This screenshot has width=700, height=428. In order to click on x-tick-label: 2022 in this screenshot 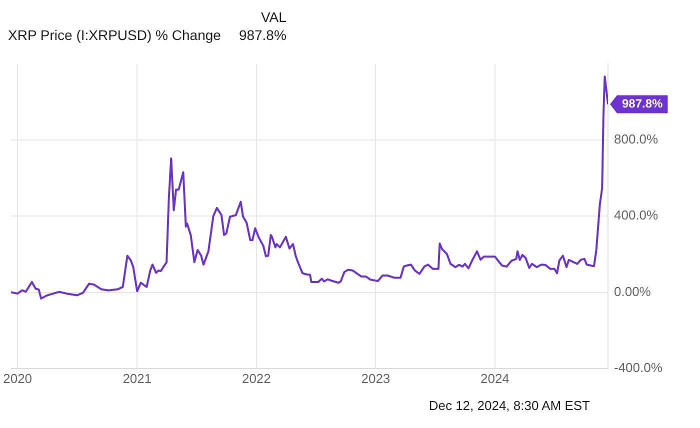, I will do `click(256, 378)`.